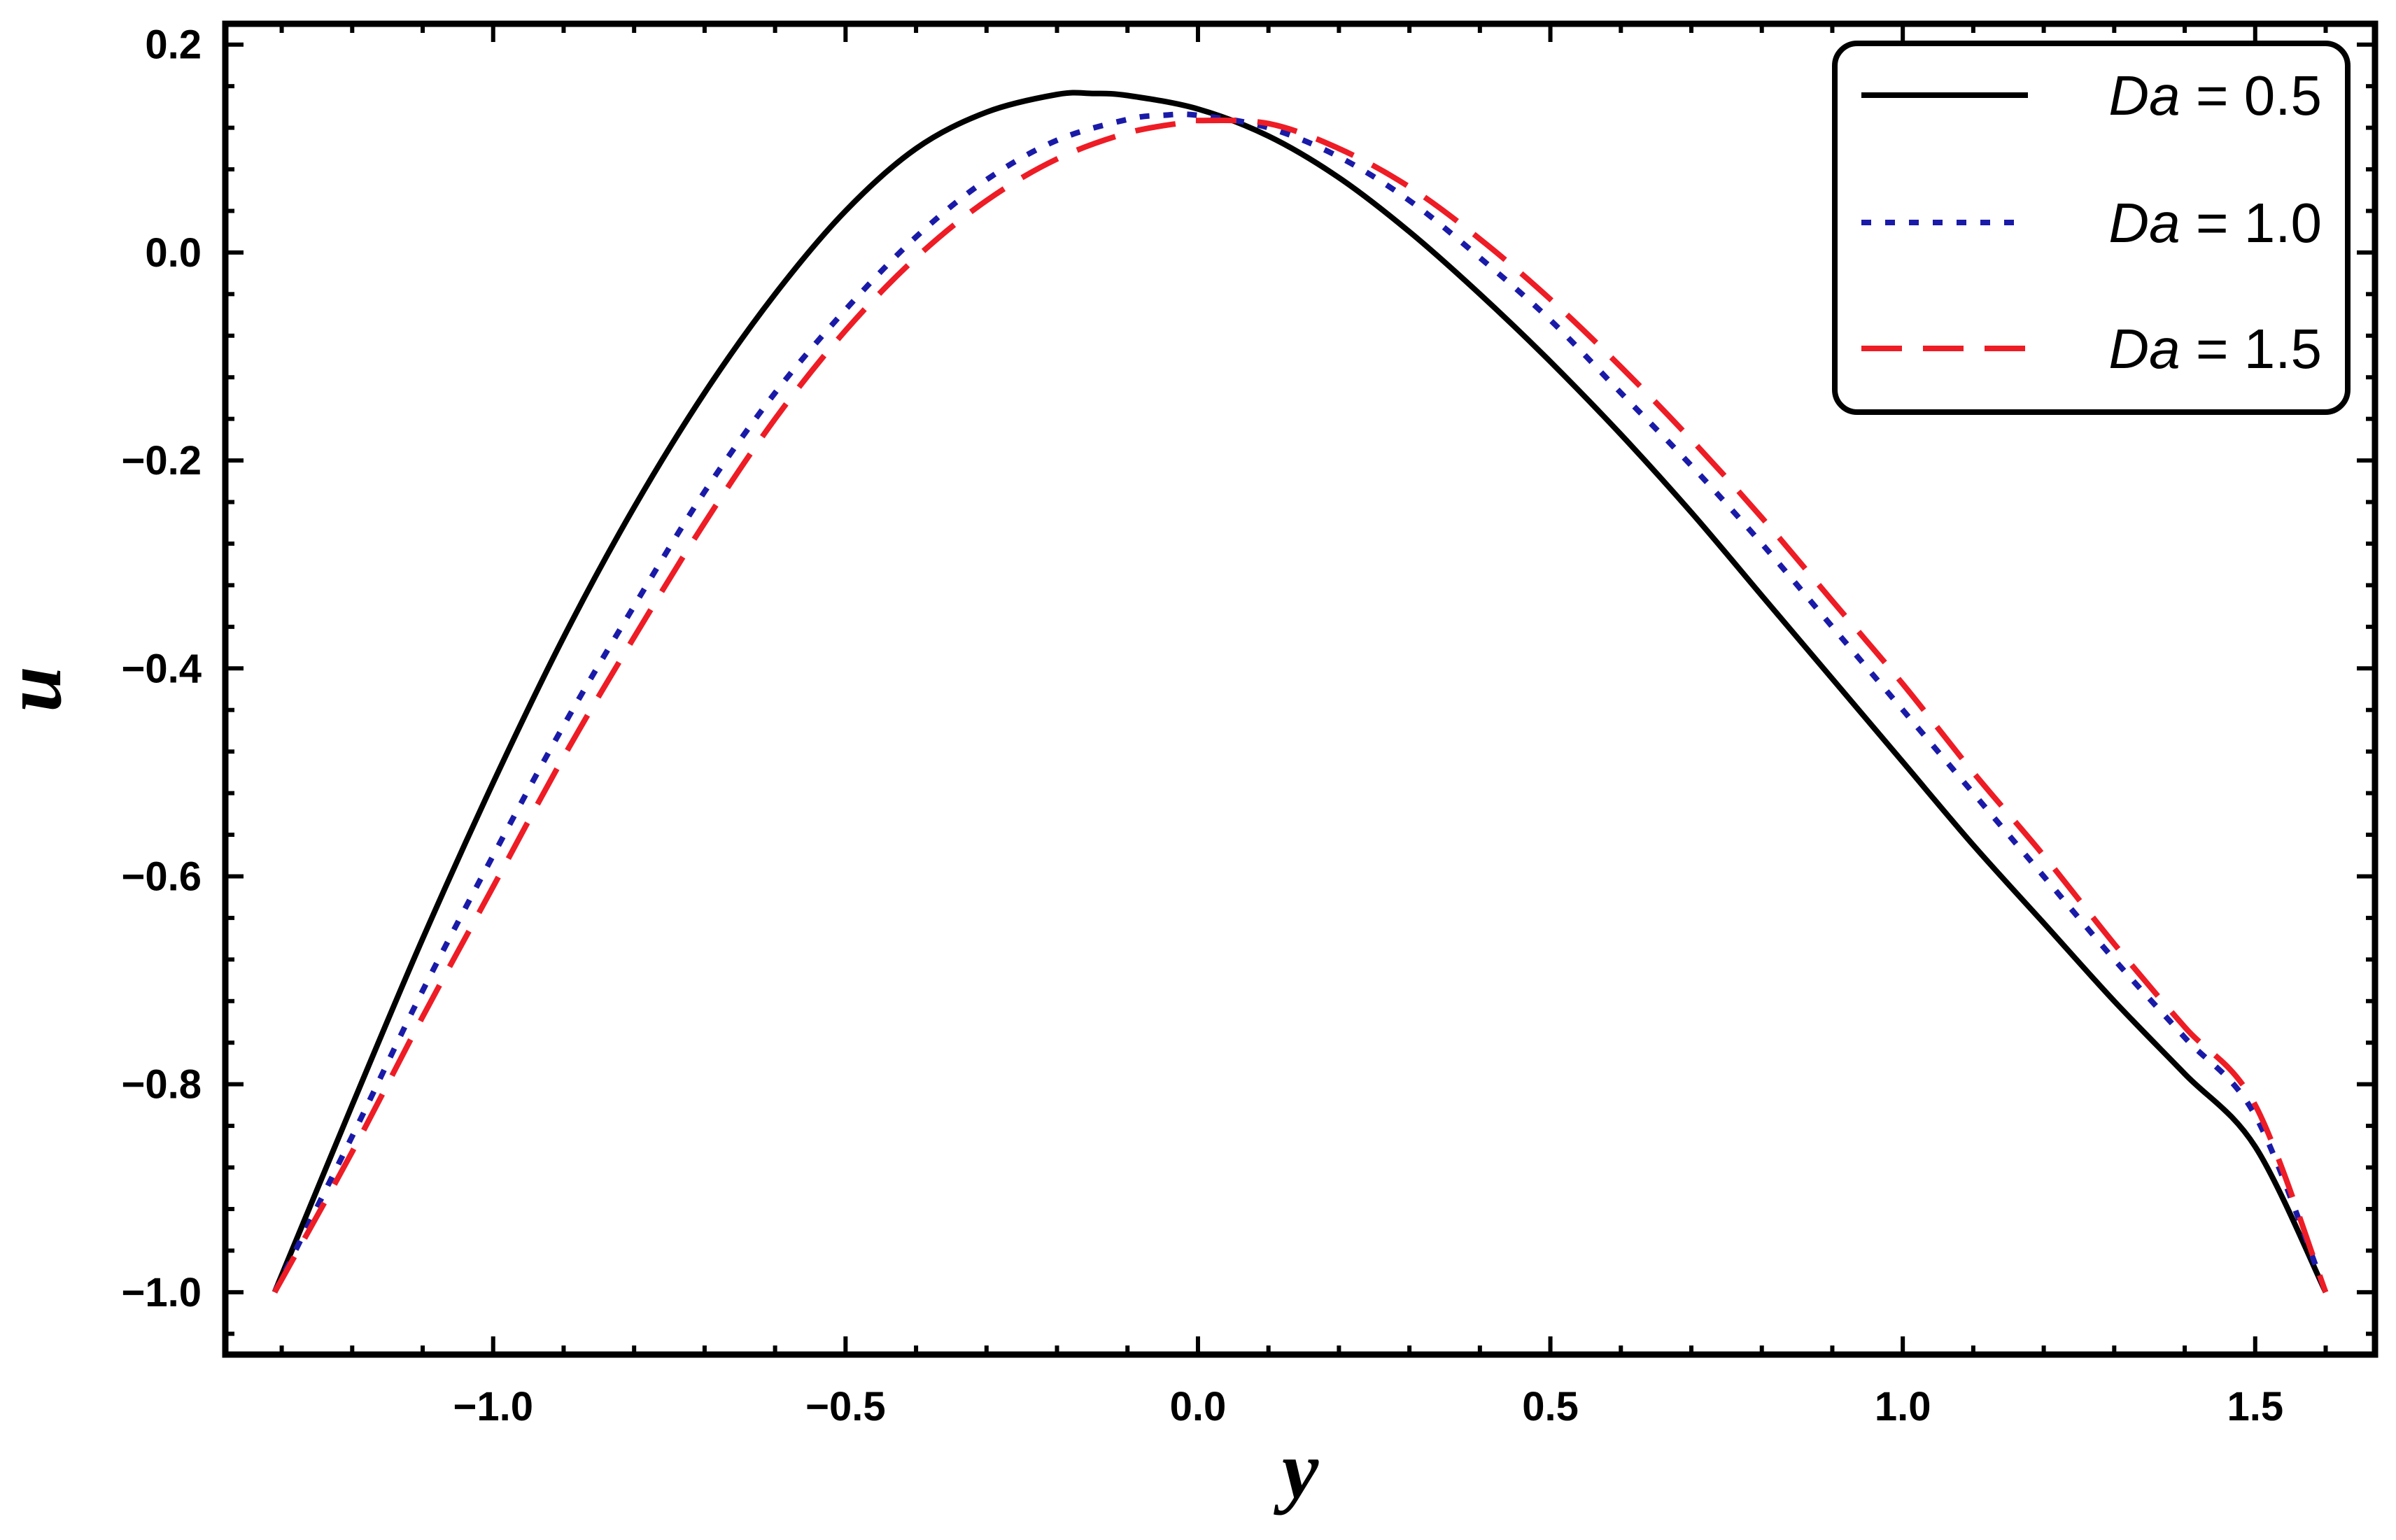 The width and height of the screenshot is (2396, 1540). Describe the element at coordinates (2215, 223) in the screenshot. I see `legend-label-2: Da = 1.0` at that location.